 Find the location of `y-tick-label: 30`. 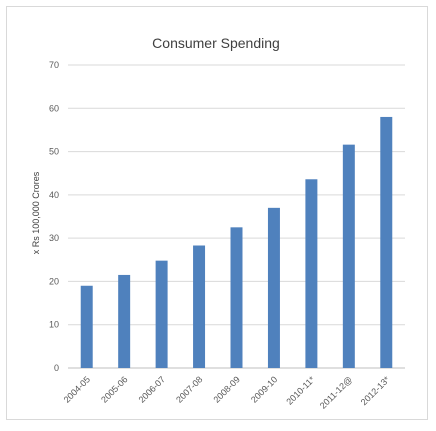

y-tick-label: 30 is located at coordinates (54, 238).